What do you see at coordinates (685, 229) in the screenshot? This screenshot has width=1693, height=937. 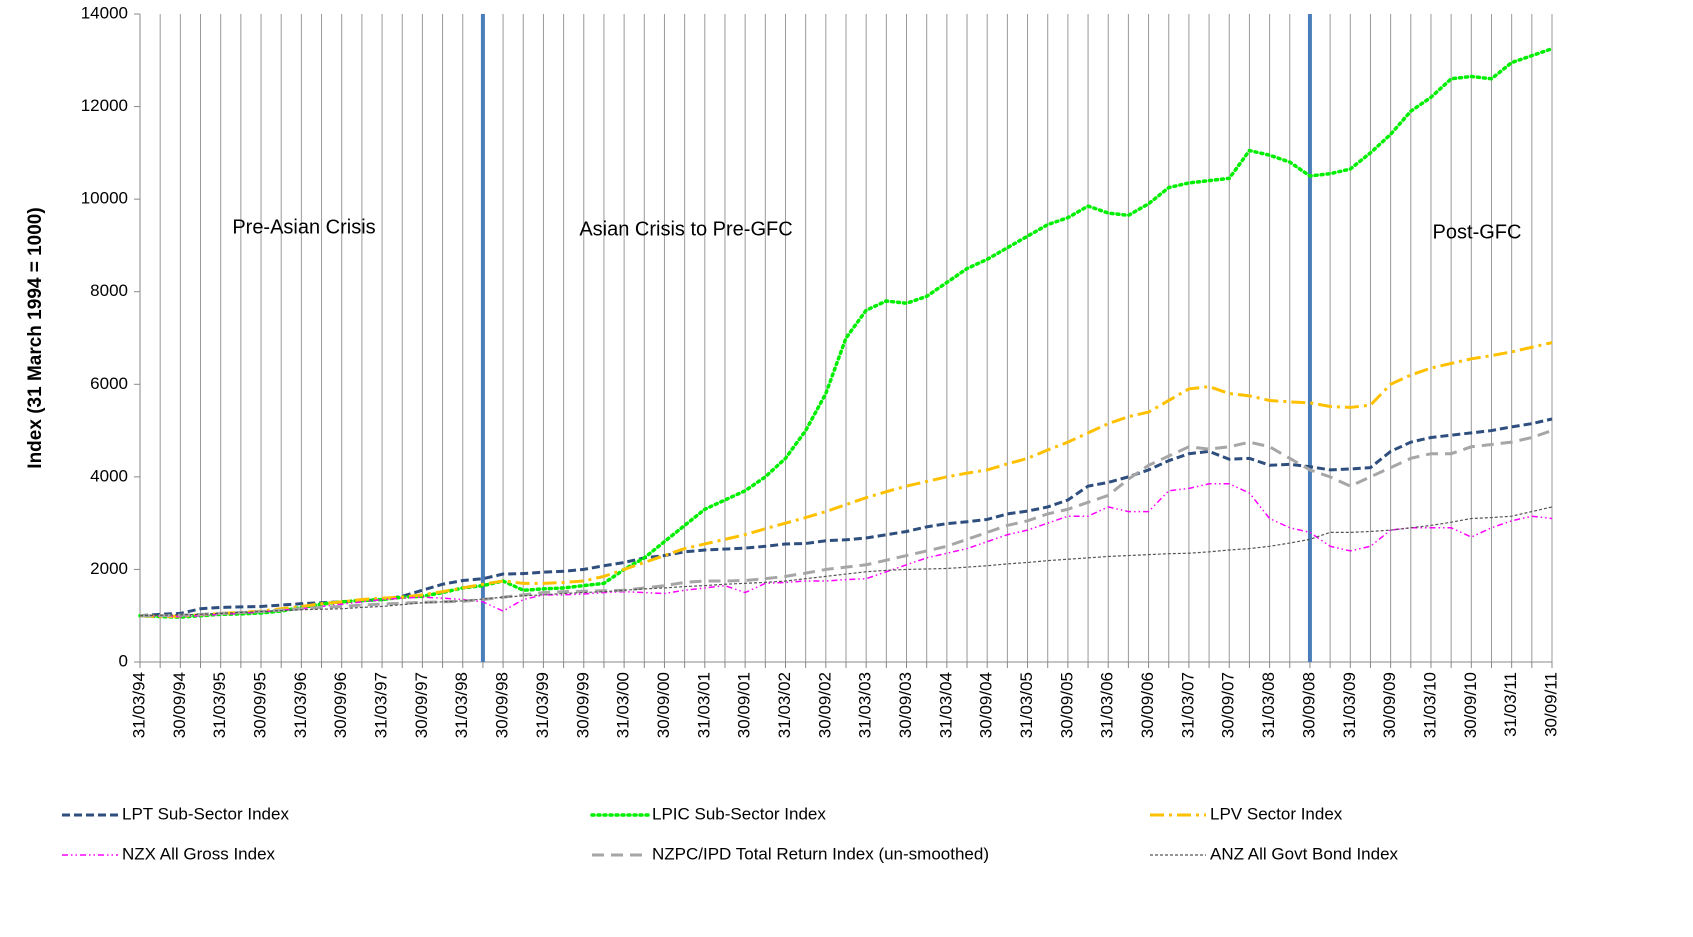 I see `annotation: Asian Crisis to Pre-GFC` at bounding box center [685, 229].